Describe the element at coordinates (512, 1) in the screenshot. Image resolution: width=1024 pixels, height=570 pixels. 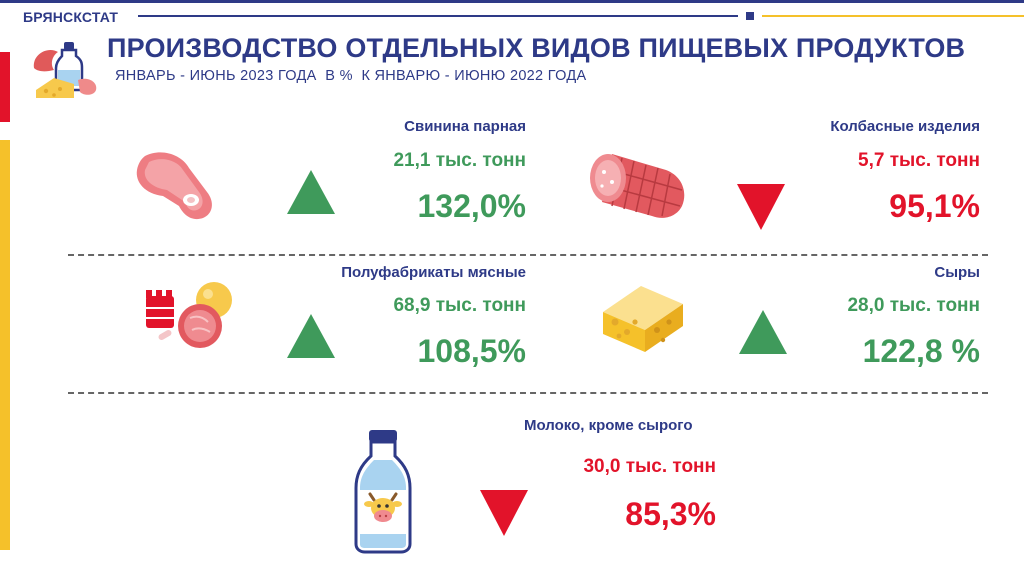
I see `top-border` at that location.